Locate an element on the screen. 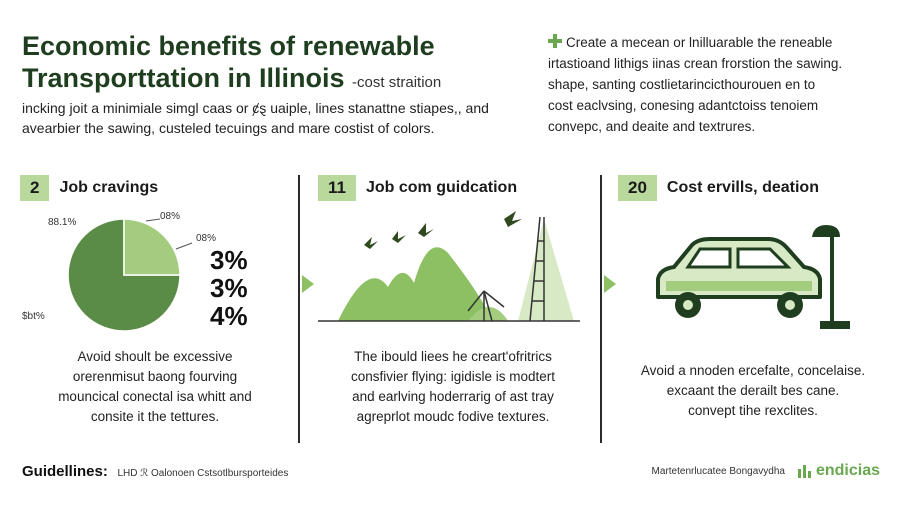  pie-label-right: 08% is located at coordinates (206, 238).